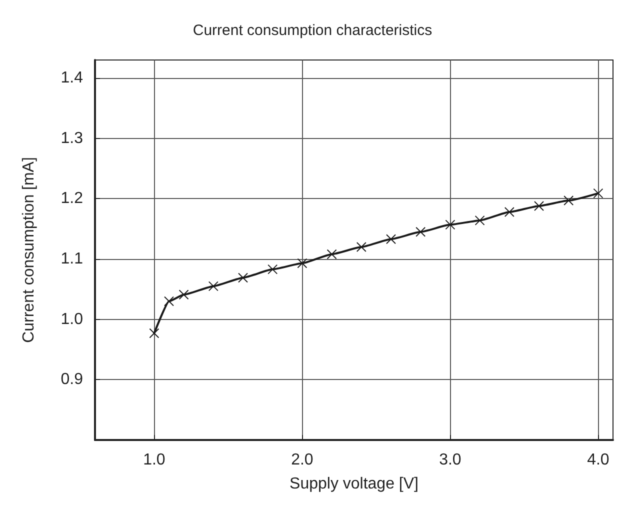 The height and width of the screenshot is (510, 625). What do you see at coordinates (598, 460) in the screenshot?
I see `x-tick-label: 4.0` at bounding box center [598, 460].